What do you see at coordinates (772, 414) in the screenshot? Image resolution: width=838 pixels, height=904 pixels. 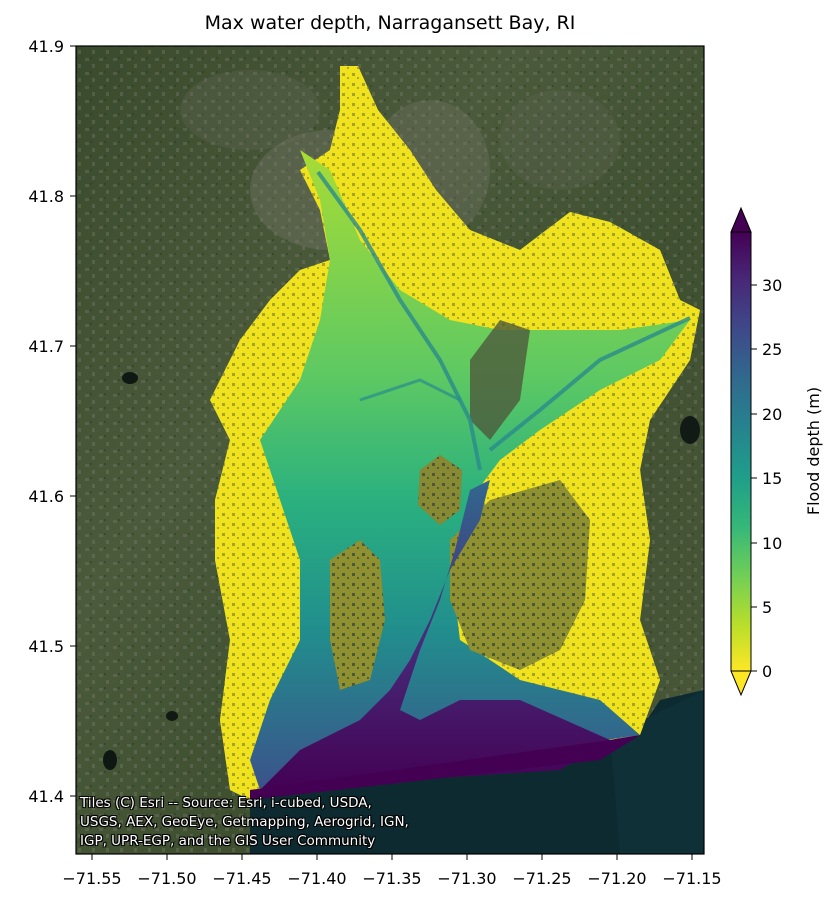 I see `colorbar-tick-label: 20` at bounding box center [772, 414].